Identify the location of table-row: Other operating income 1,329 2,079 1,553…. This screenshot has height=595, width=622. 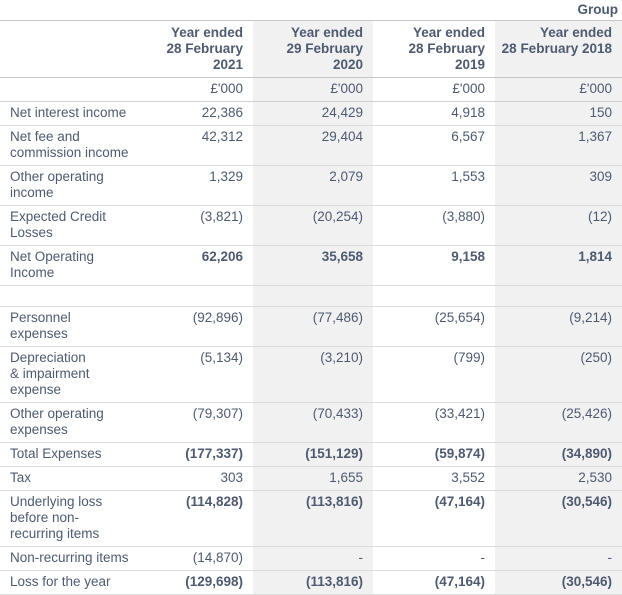
(311, 185).